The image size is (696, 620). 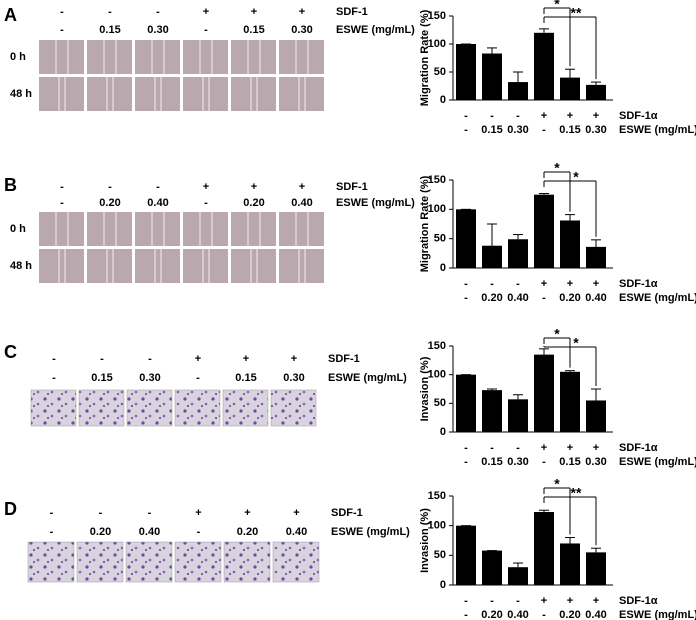 What do you see at coordinates (576, 493) in the screenshot?
I see `significance-label: **` at bounding box center [576, 493].